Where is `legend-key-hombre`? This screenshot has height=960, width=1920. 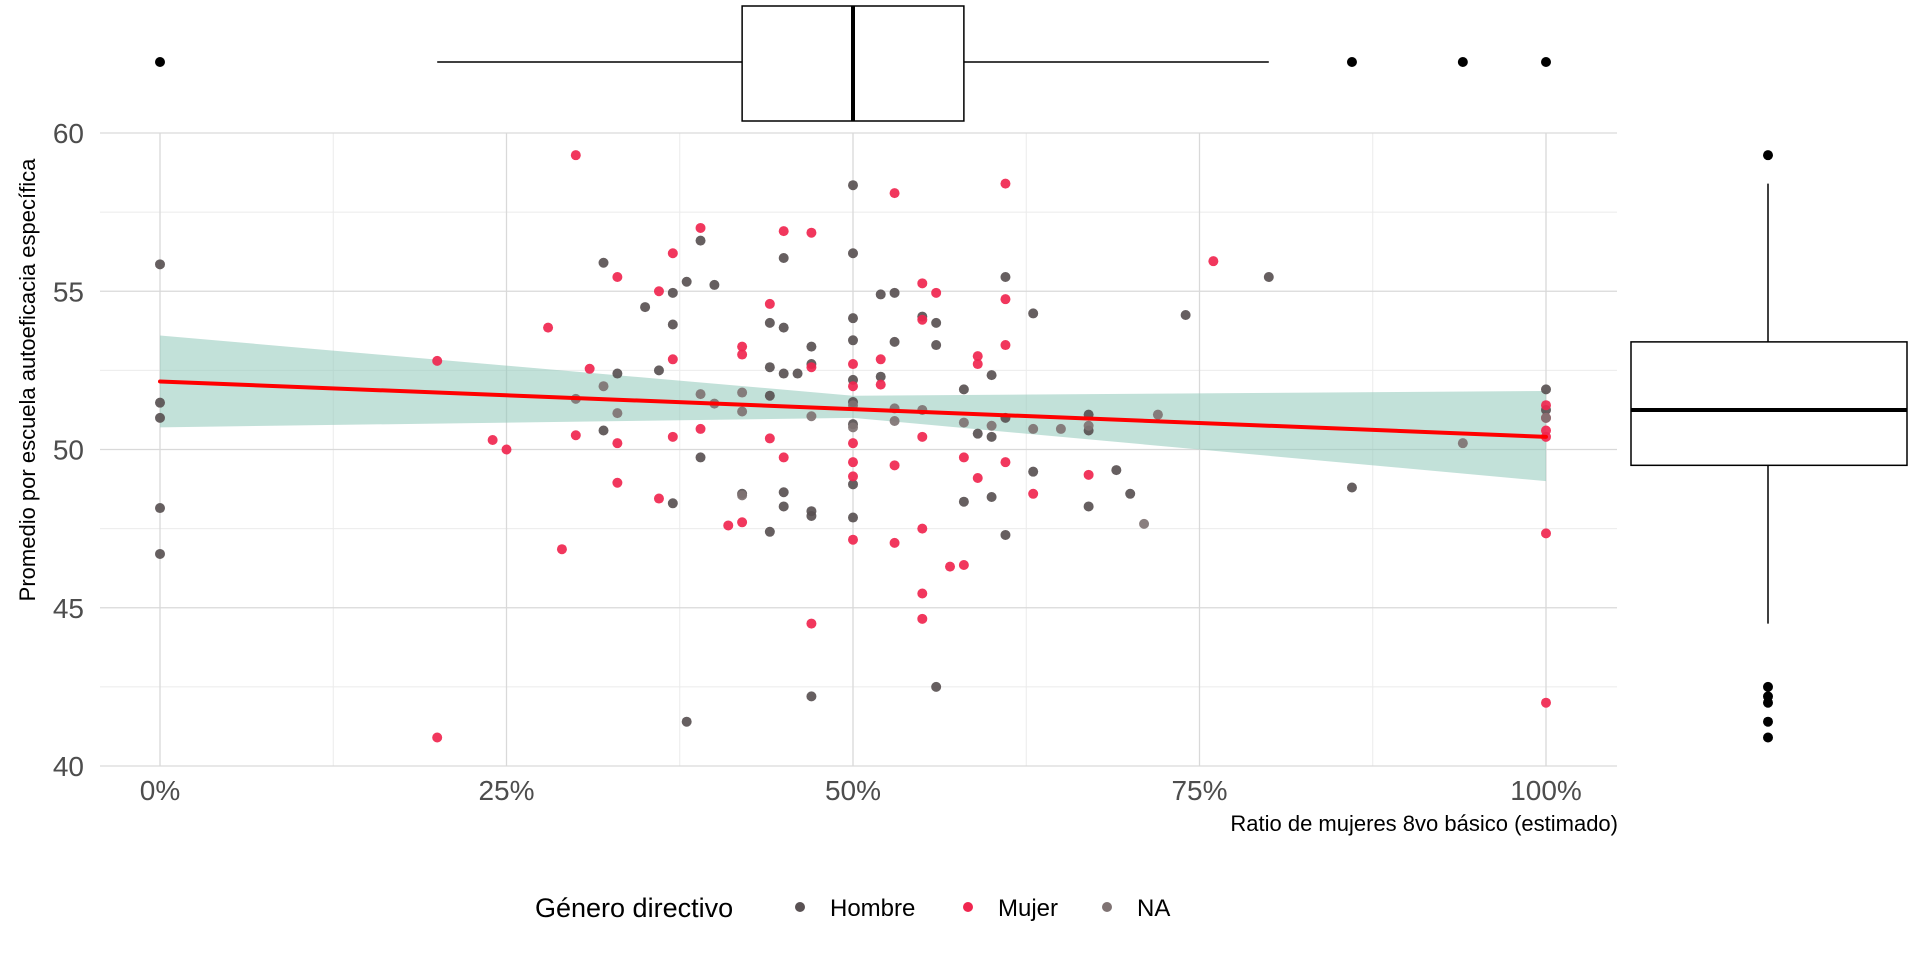
legend-key-hombre is located at coordinates (800, 907).